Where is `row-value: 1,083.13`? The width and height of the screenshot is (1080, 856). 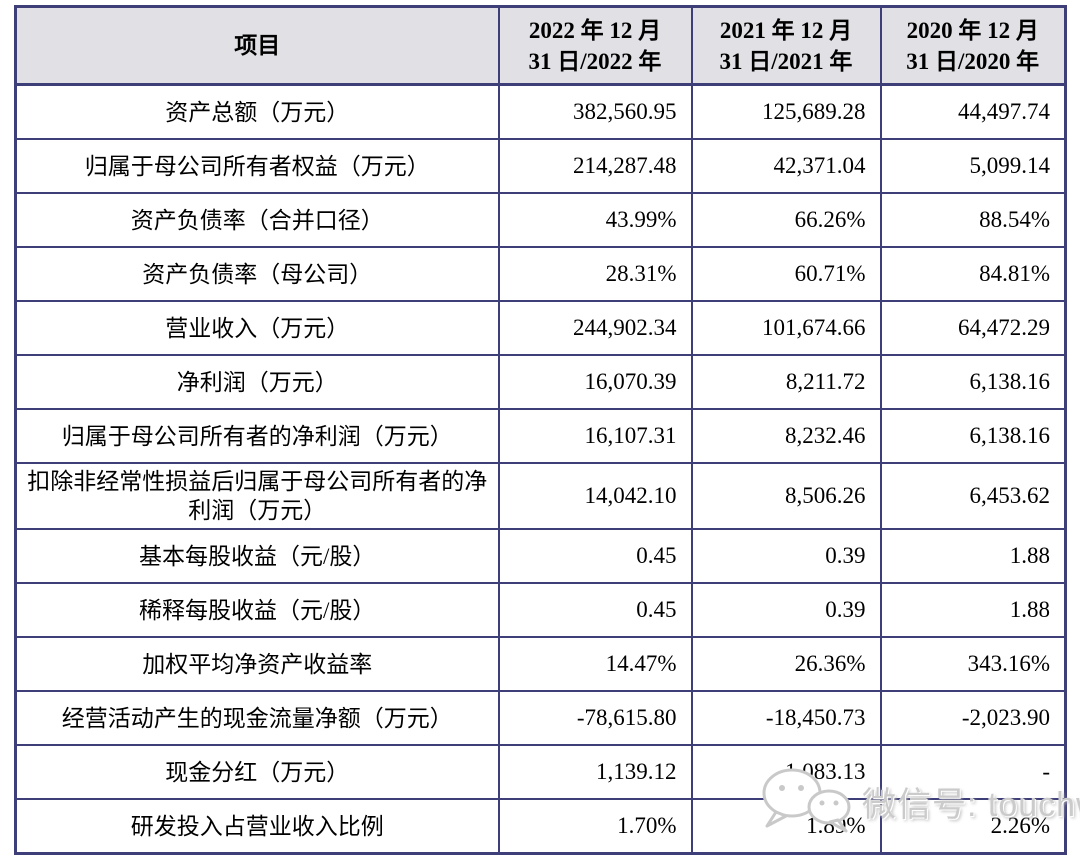 row-value: 1,083.13 is located at coordinates (786, 772).